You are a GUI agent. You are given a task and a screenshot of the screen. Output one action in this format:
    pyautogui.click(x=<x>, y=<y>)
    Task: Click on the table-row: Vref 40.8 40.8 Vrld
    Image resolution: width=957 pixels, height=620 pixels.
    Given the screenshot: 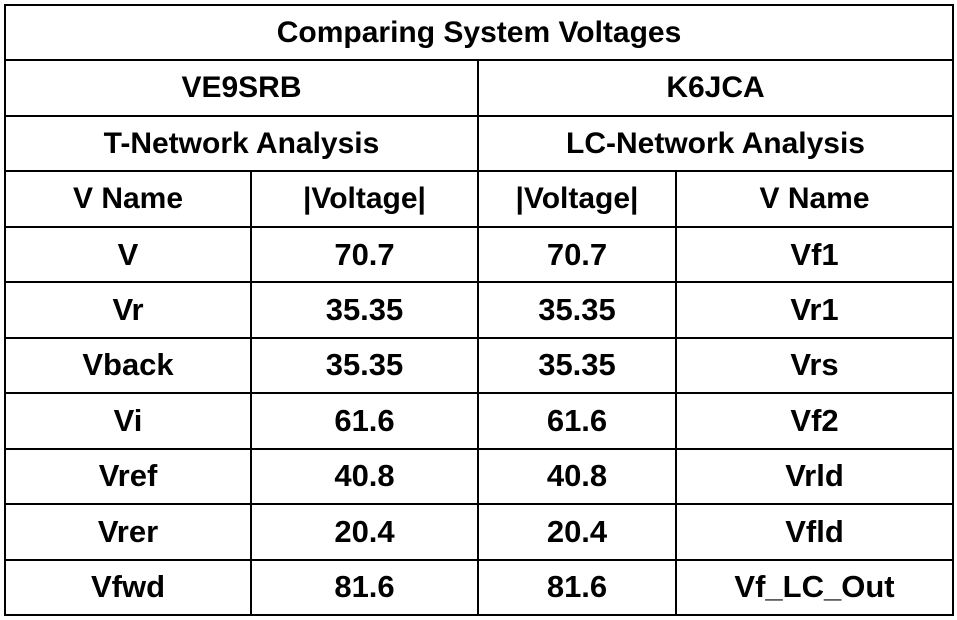 What is the action you would take?
    pyautogui.click(x=479, y=476)
    